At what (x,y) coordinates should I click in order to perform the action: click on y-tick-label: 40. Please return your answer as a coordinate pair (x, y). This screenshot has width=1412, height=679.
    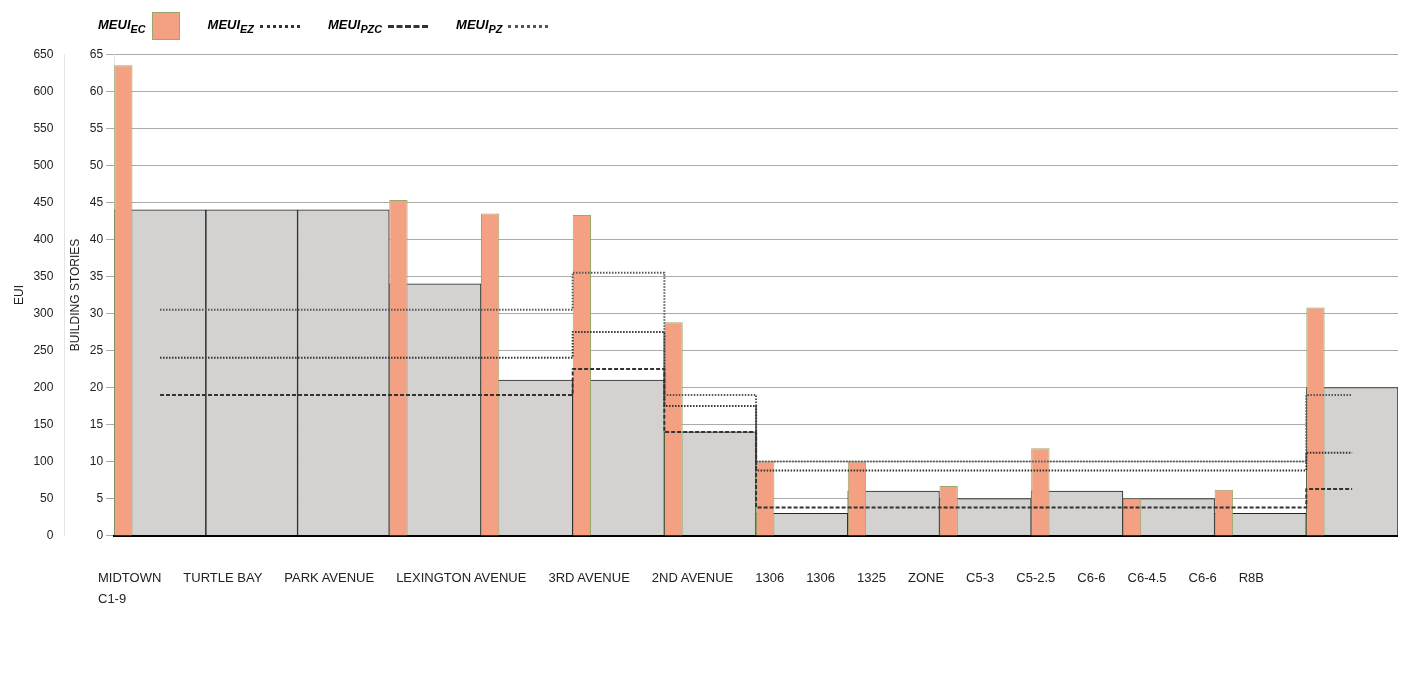
    Looking at the image, I should click on (96, 238).